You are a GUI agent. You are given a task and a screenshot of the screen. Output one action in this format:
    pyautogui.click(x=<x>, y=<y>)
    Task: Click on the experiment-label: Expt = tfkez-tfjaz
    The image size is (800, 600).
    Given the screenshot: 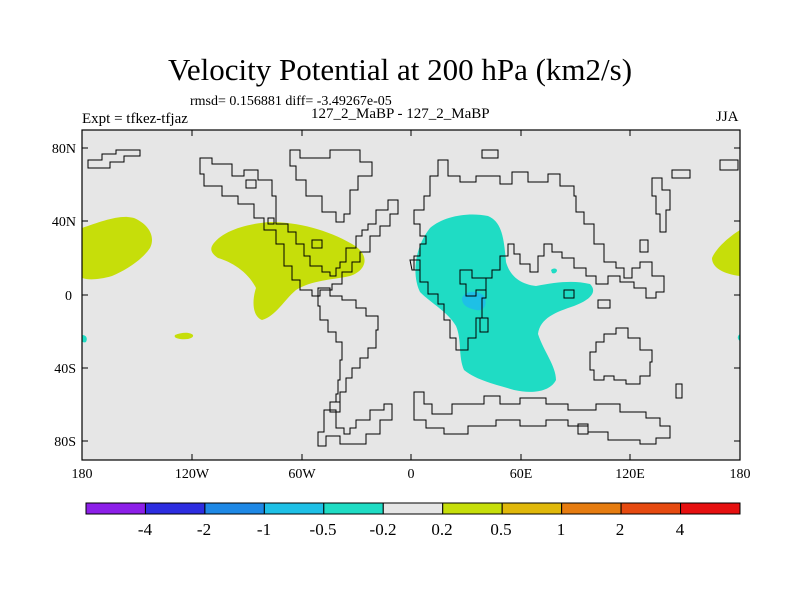 What is the action you would take?
    pyautogui.click(x=135, y=119)
    